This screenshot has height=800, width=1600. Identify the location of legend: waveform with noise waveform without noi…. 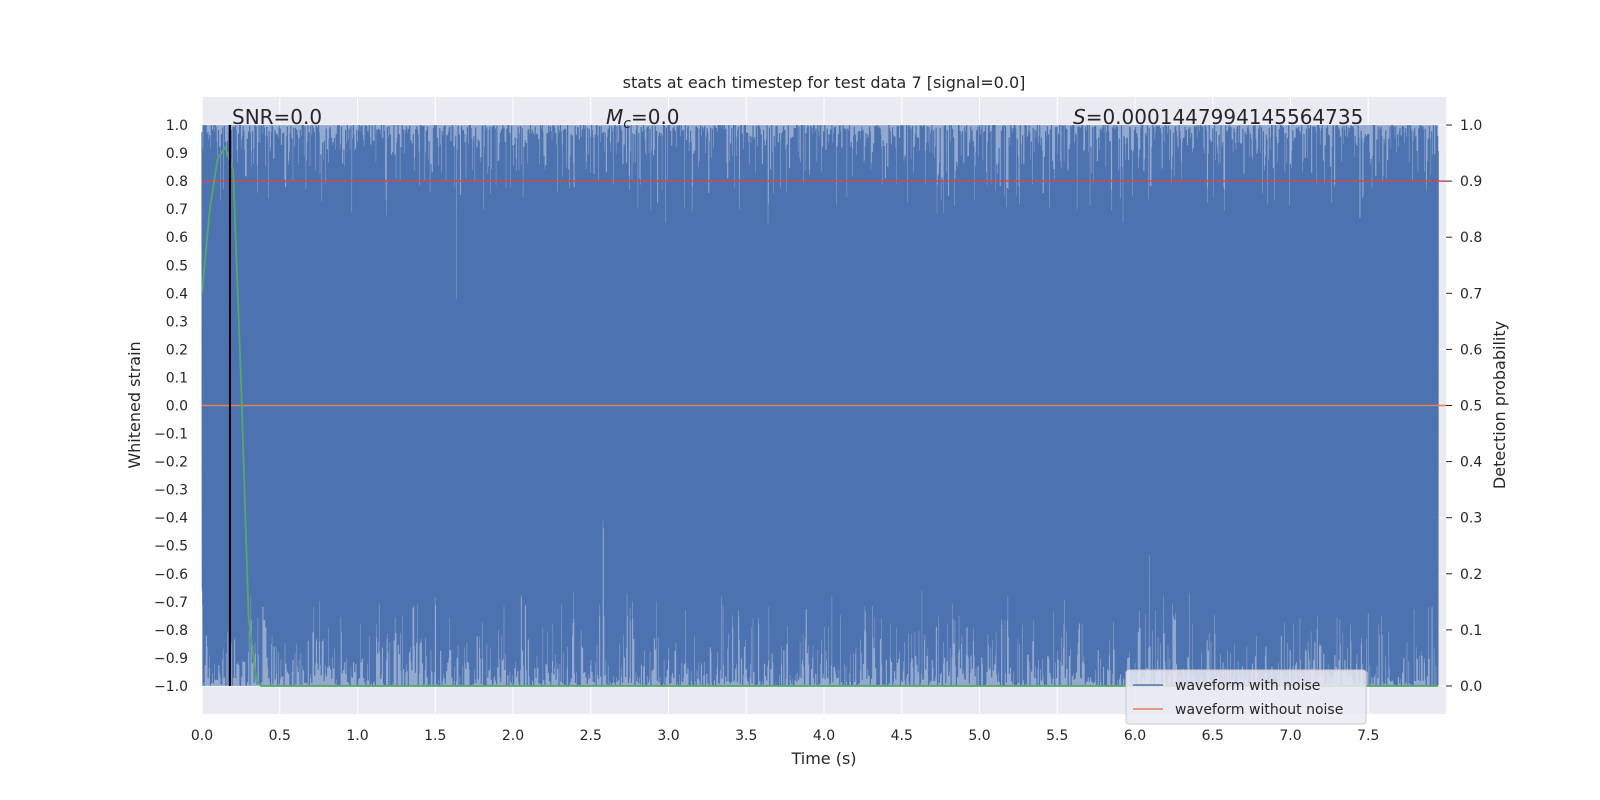
(1246, 697).